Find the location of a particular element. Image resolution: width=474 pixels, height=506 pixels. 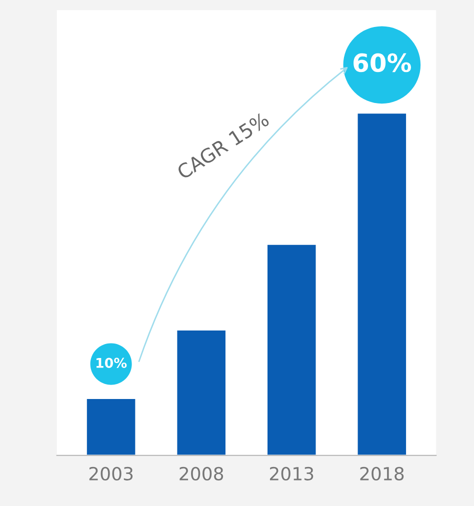

x-tick-label: 2018 is located at coordinates (382, 473).